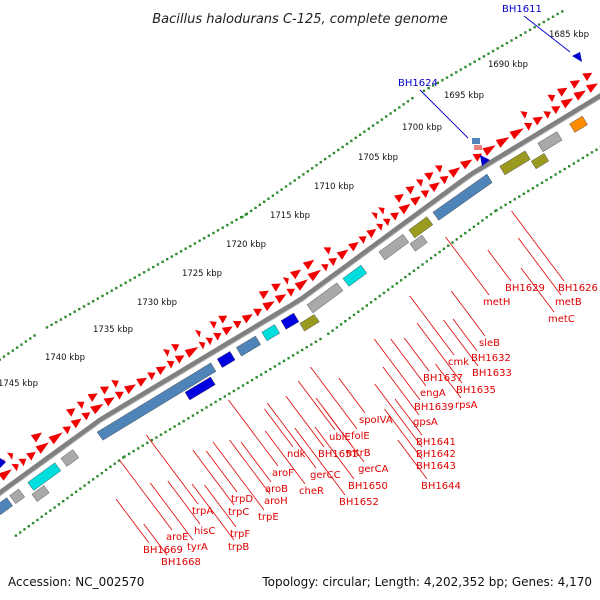  I want to click on gene-label: engA, so click(433, 393).